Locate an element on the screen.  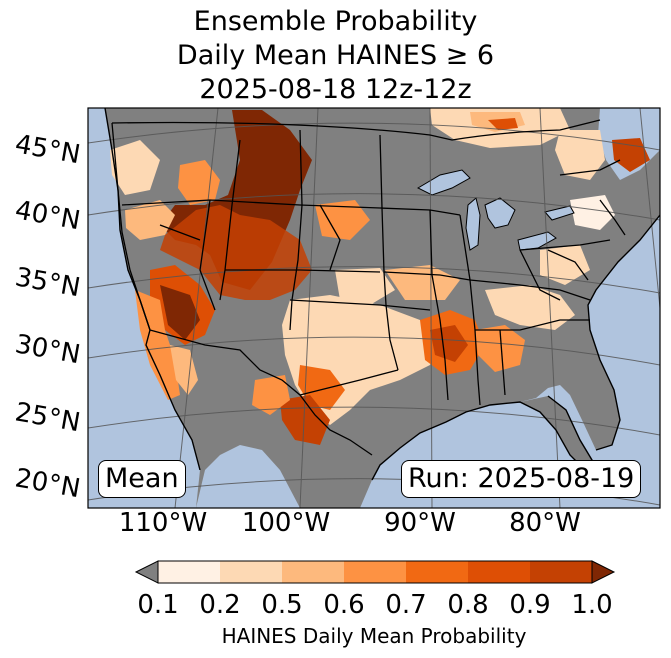
colorbar-tick-7: 1.0 is located at coordinates (592, 605).